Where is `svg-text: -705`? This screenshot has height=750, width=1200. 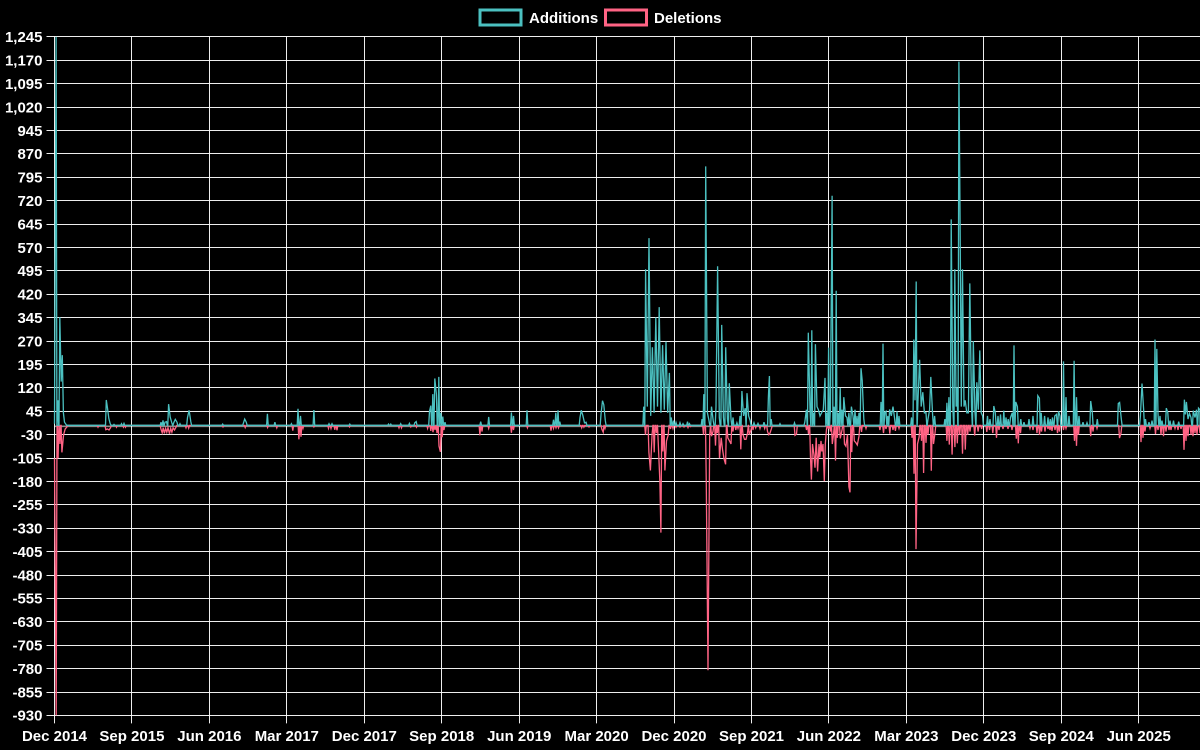
svg-text: -705 is located at coordinates (27, 646).